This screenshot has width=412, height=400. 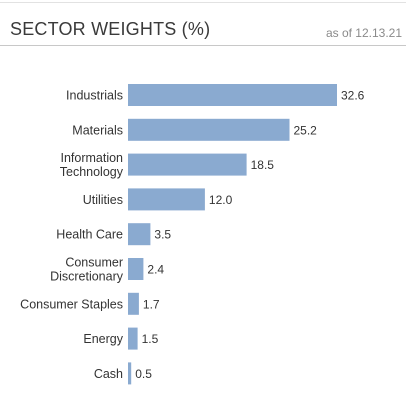 I want to click on chart-header: SECTOR WEIGHTS (%) as of 12.13.21, so click(x=203, y=23).